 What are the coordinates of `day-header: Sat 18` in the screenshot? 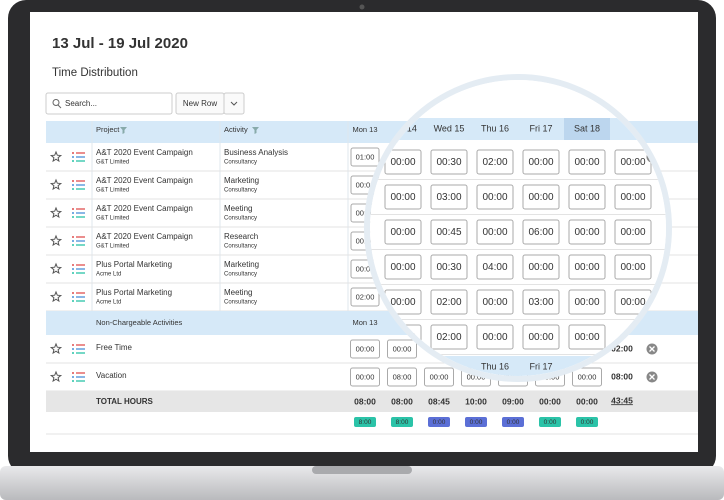 It's located at (587, 128).